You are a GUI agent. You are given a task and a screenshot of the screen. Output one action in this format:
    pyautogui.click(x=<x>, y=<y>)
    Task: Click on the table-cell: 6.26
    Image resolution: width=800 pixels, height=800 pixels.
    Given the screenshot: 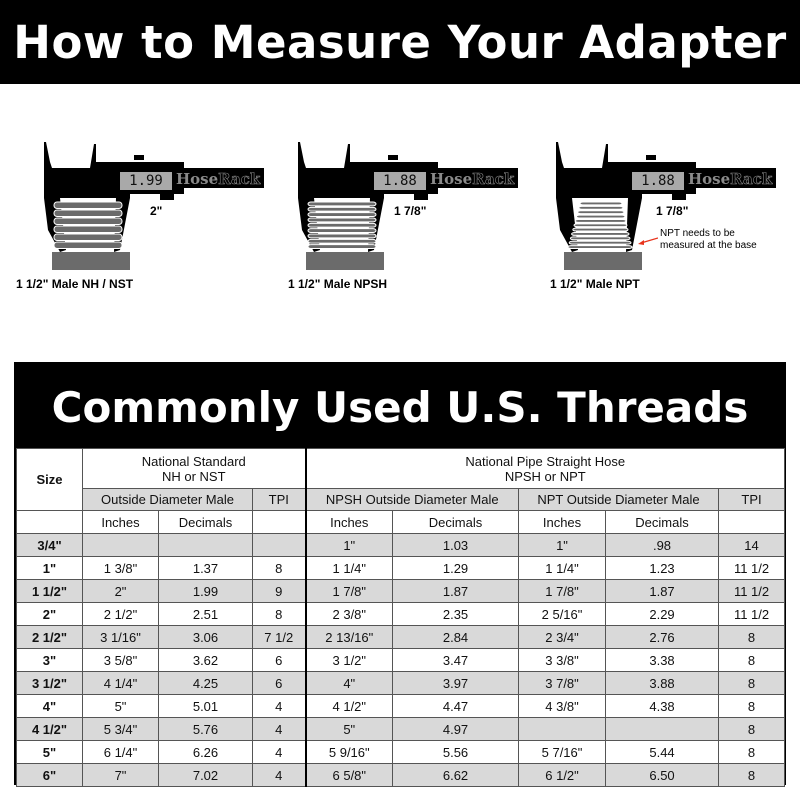 What is the action you would take?
    pyautogui.click(x=205, y=752)
    